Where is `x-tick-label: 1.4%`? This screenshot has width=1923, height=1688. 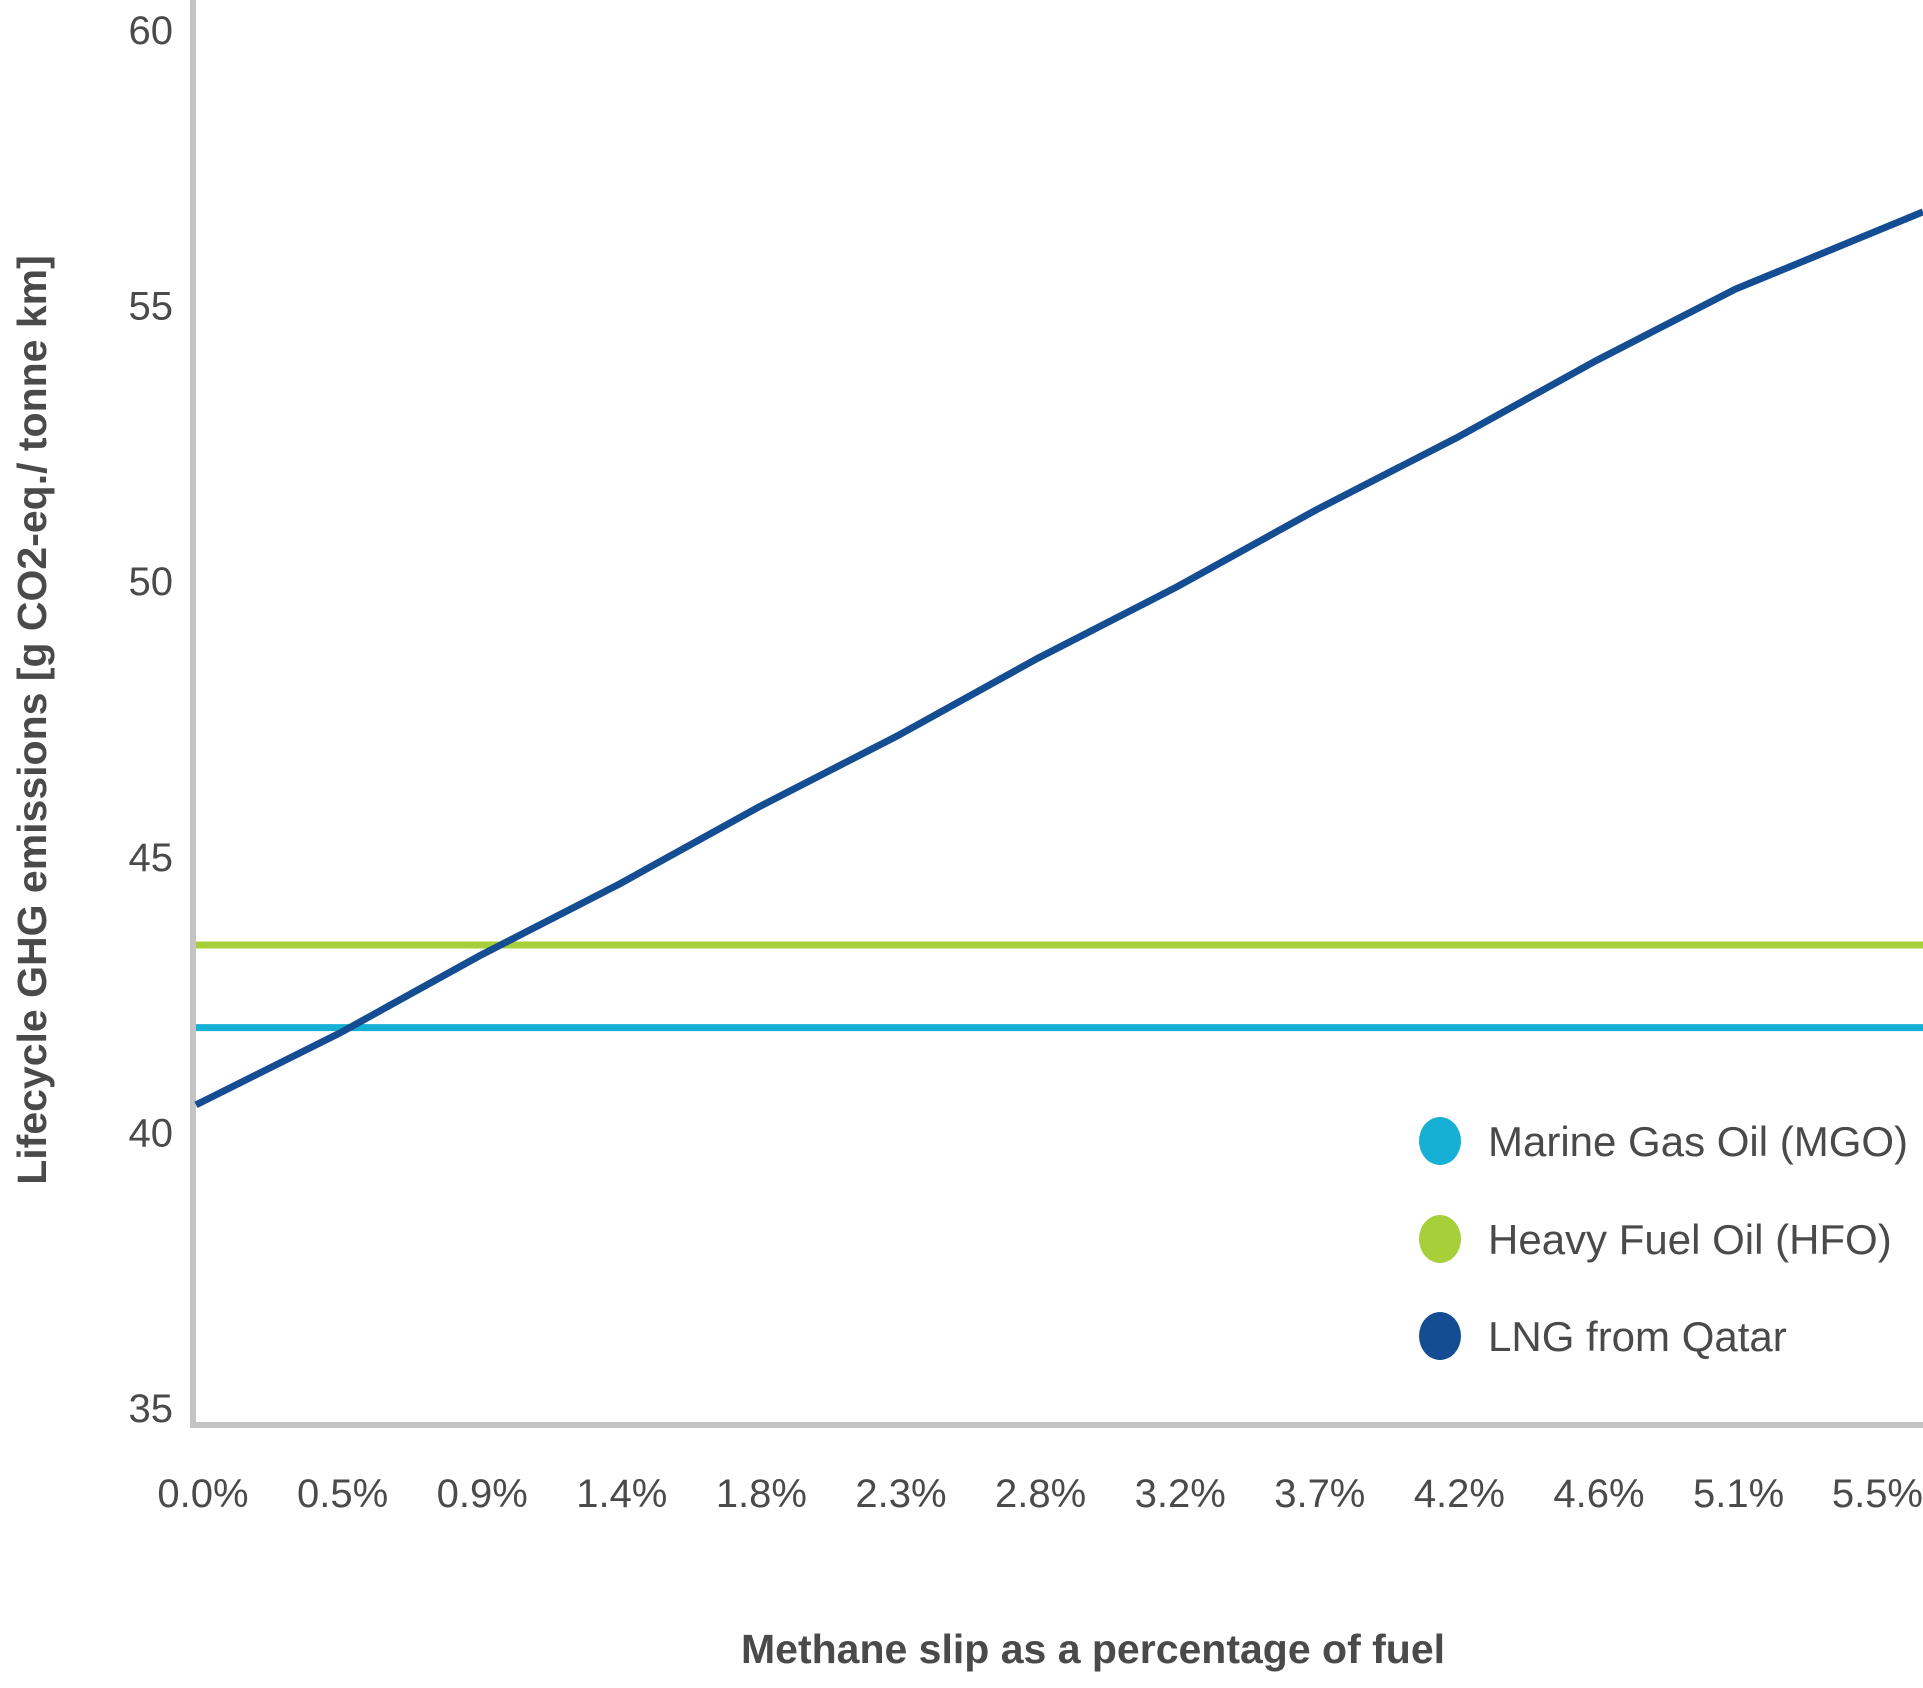 x-tick-label: 1.4% is located at coordinates (621, 1494).